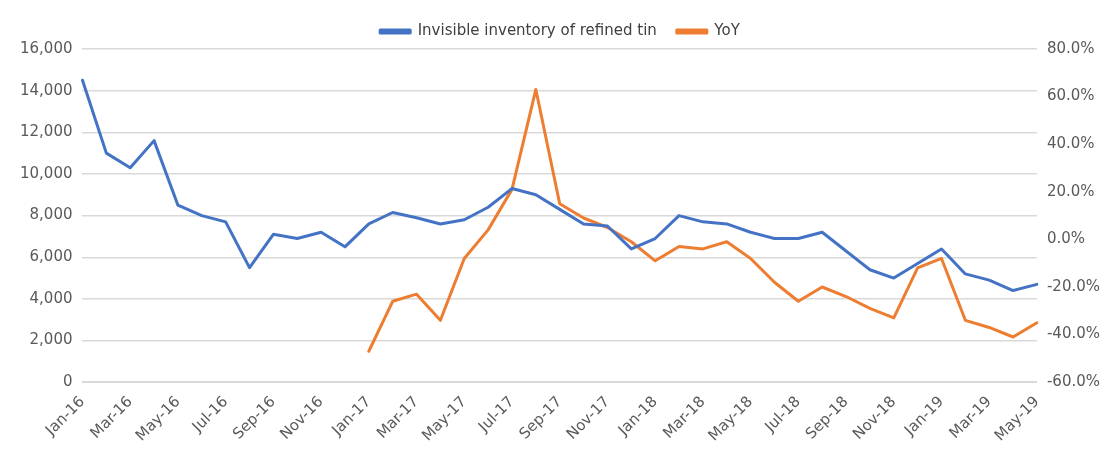  What do you see at coordinates (46, 172) in the screenshot?
I see `y-tick-label: 10,000` at bounding box center [46, 172].